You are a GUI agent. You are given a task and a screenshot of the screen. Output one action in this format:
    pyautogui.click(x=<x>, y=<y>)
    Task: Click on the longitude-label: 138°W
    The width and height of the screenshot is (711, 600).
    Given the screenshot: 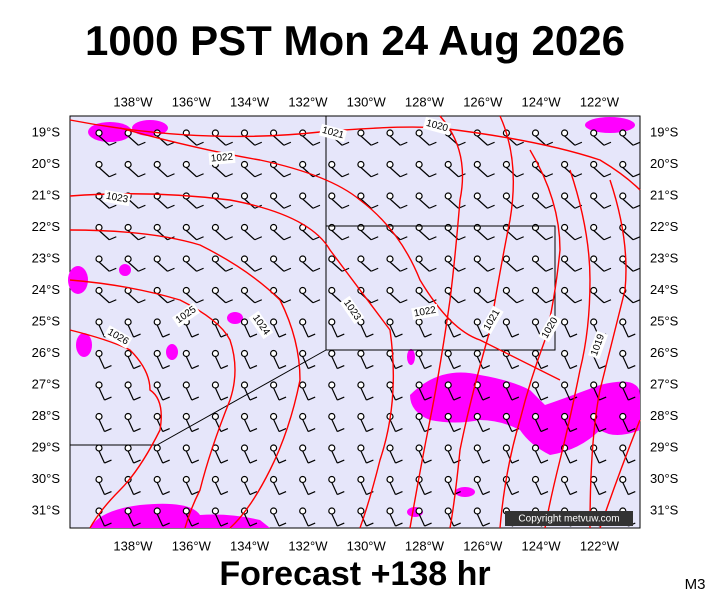 What is the action you would take?
    pyautogui.click(x=133, y=101)
    